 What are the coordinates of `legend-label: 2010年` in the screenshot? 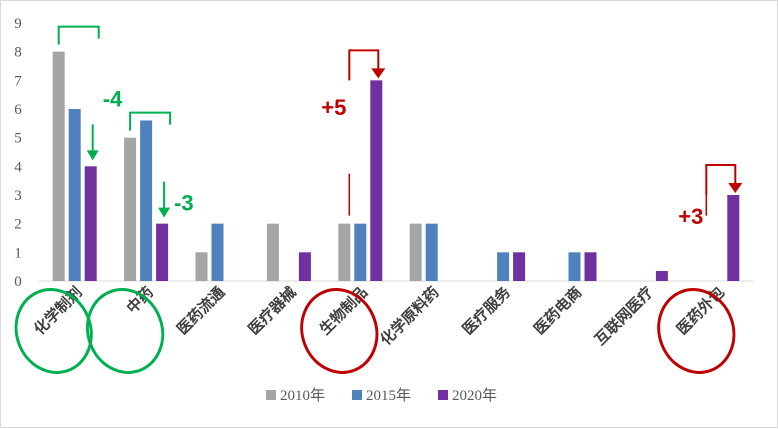 It's located at (302, 395).